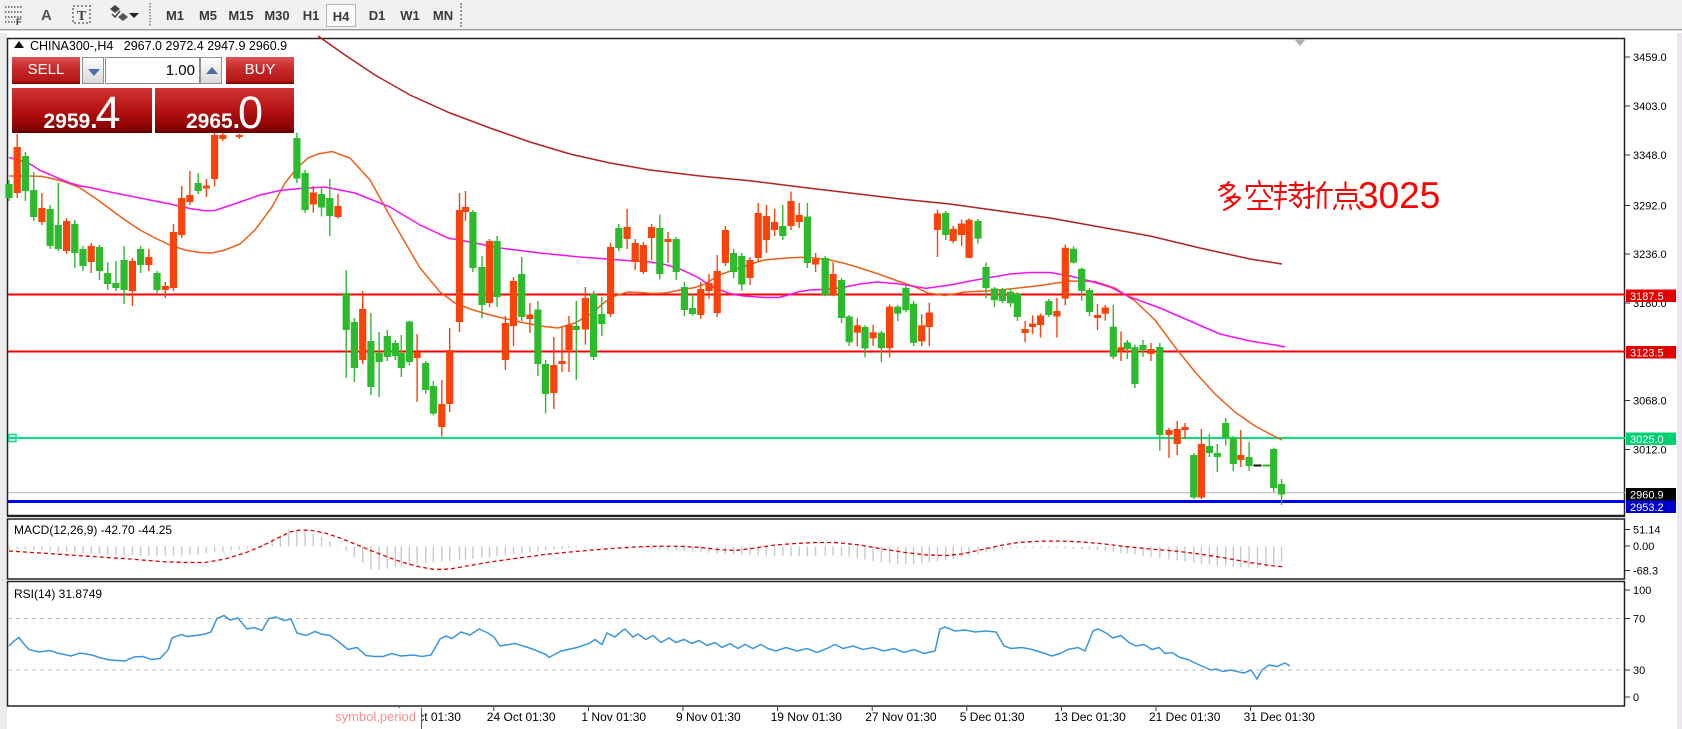  What do you see at coordinates (58, 594) in the screenshot?
I see `svg-text: RSI(14) 31.8749` at bounding box center [58, 594].